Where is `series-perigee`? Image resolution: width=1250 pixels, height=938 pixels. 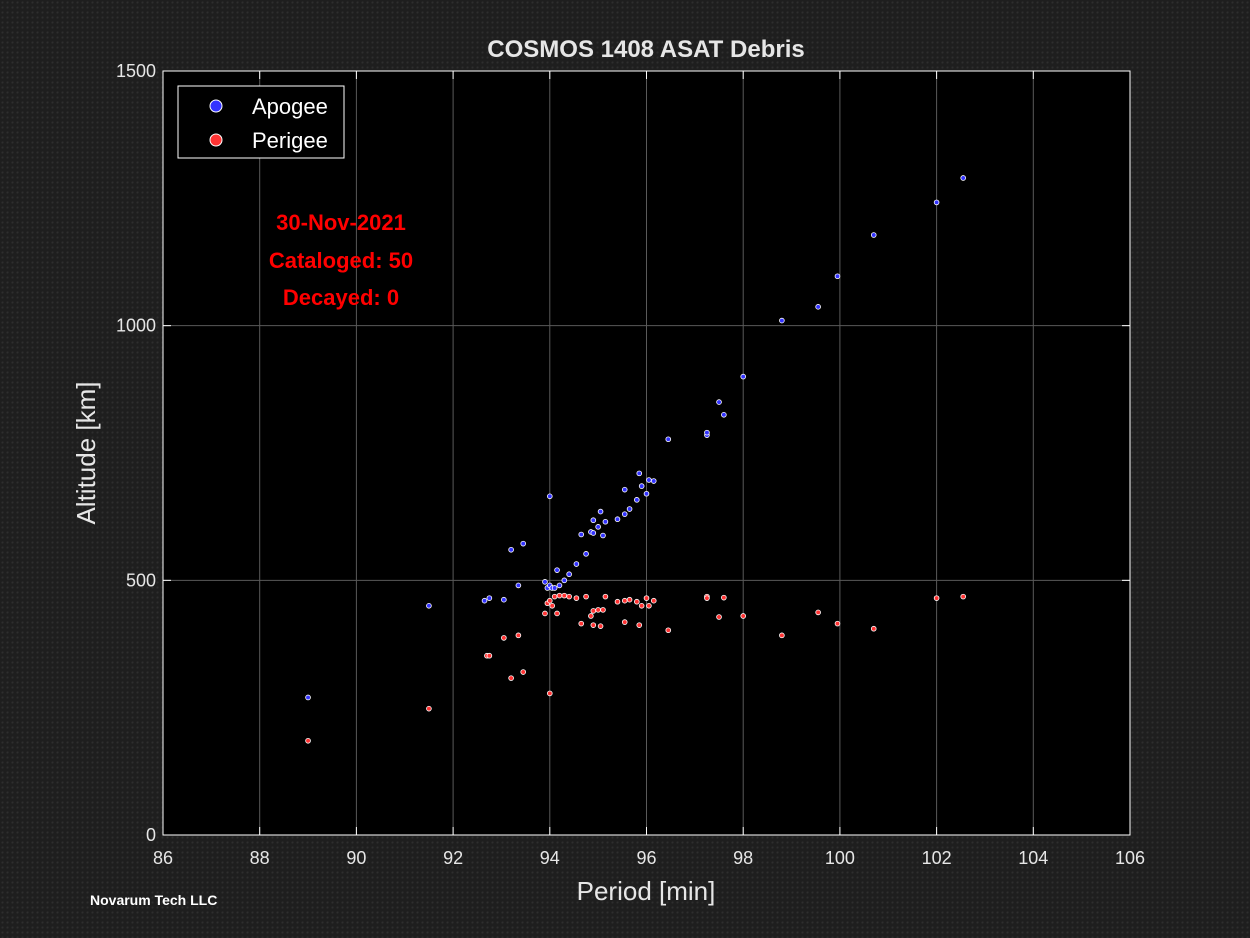 series-perigee is located at coordinates (635, 668).